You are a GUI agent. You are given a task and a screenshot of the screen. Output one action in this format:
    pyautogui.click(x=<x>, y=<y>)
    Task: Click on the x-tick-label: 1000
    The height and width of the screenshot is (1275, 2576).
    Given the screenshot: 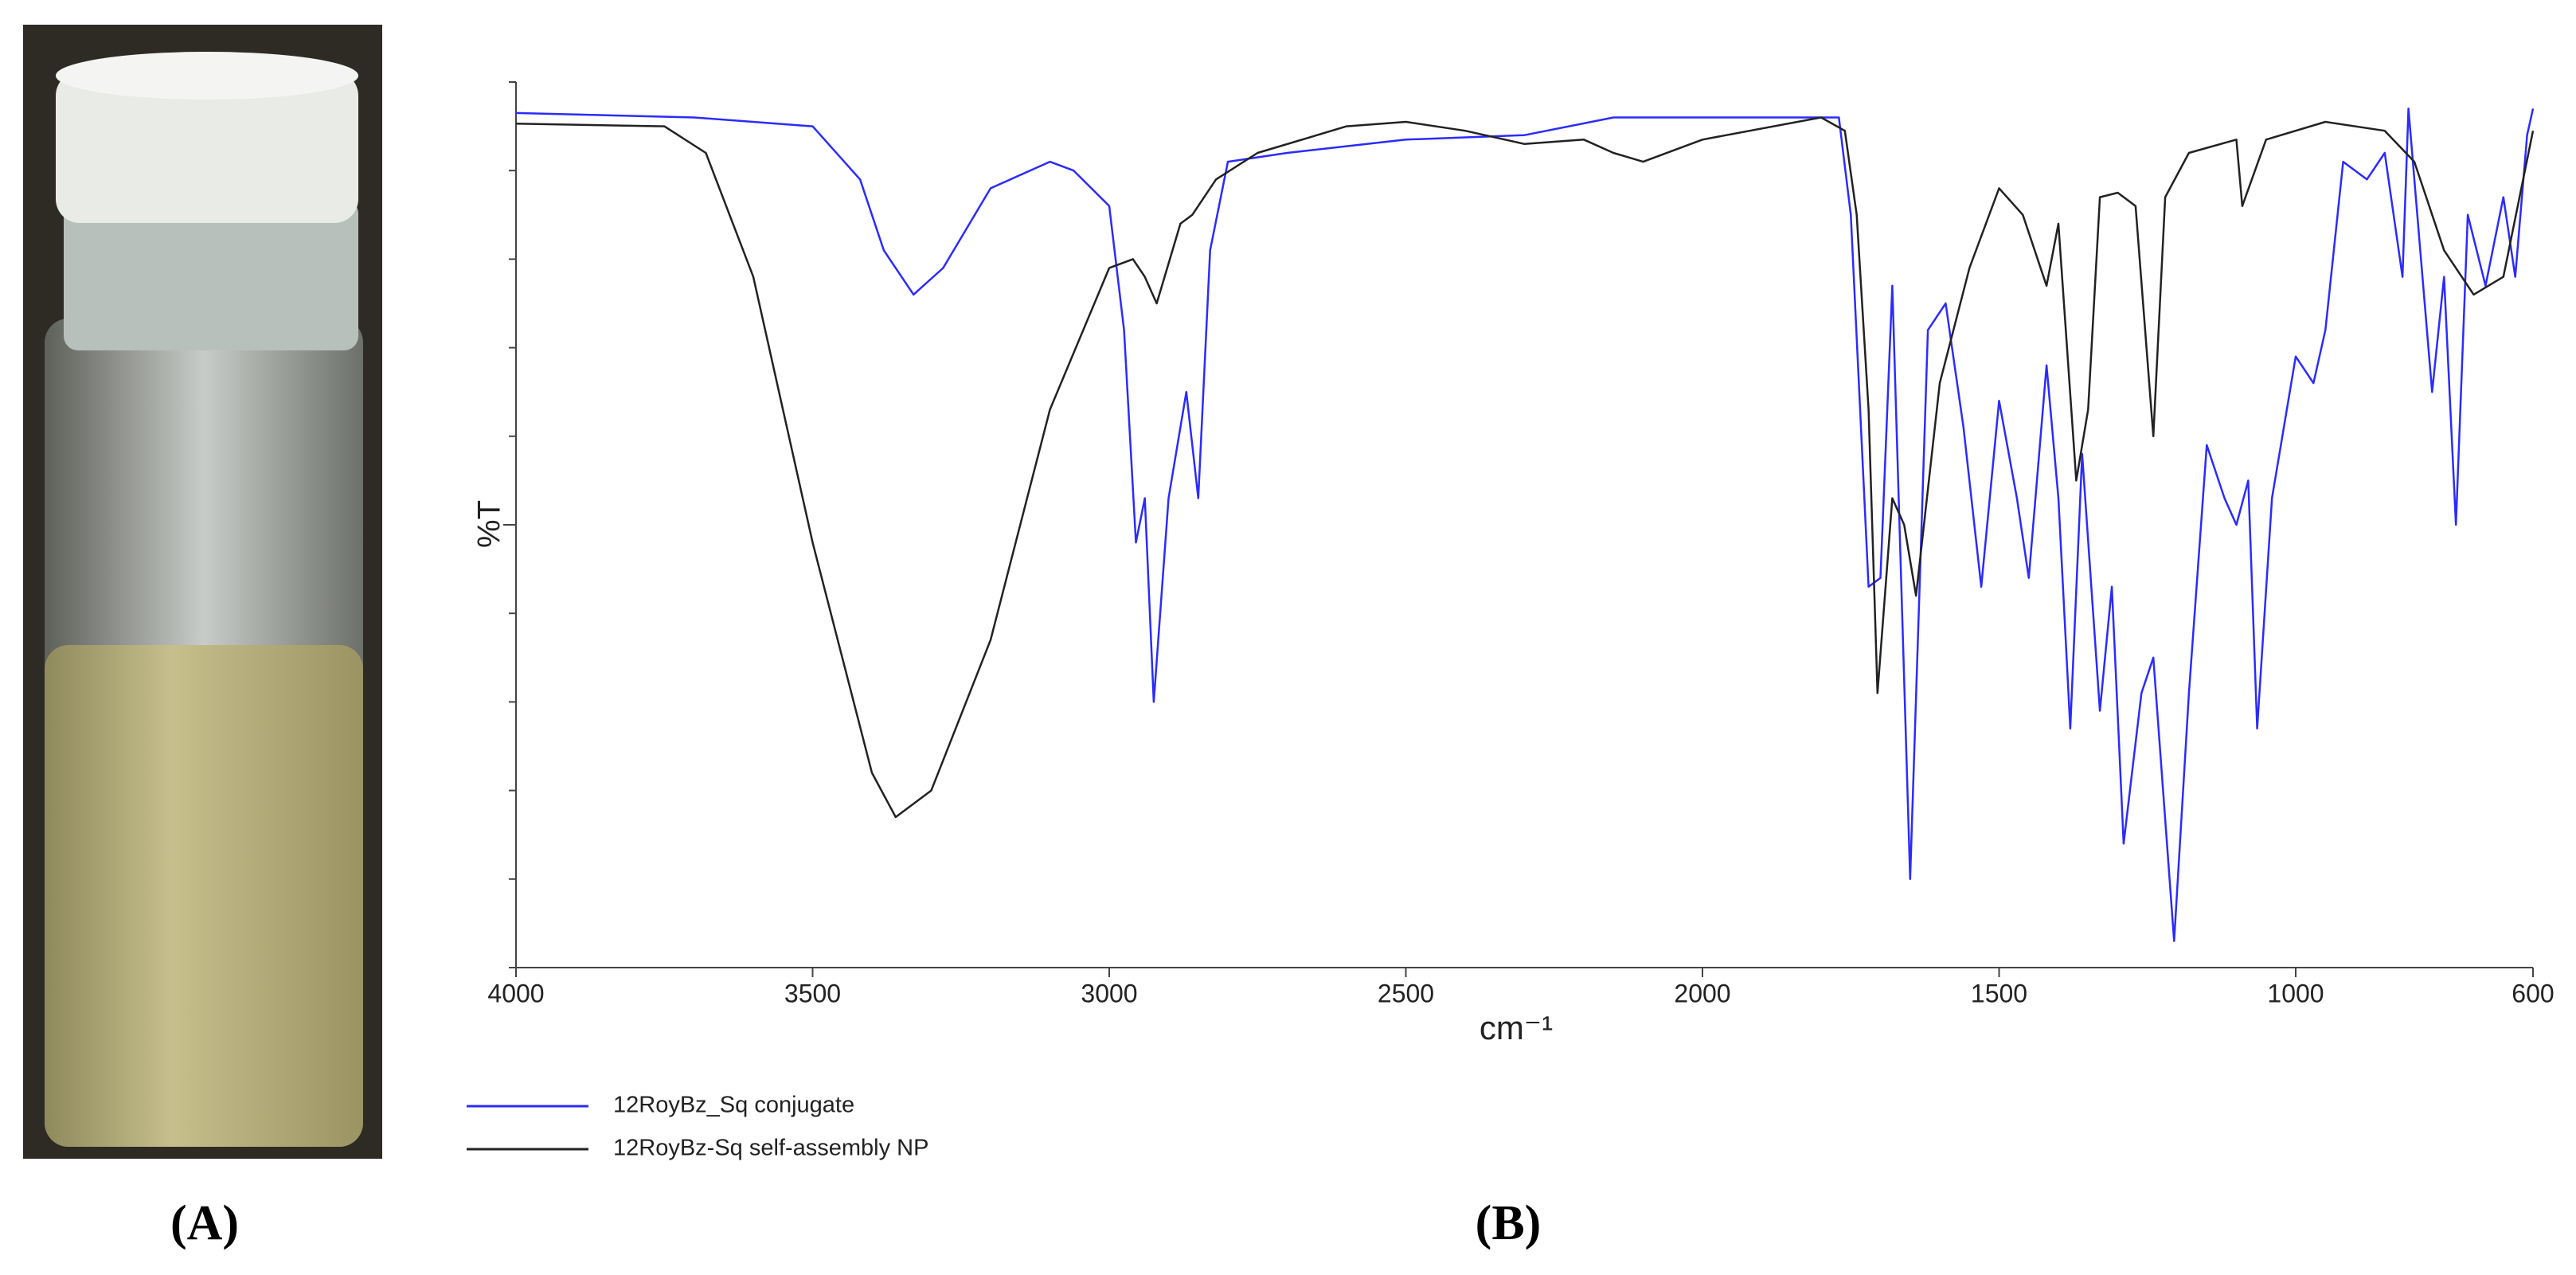 What is the action you would take?
    pyautogui.click(x=2295, y=993)
    